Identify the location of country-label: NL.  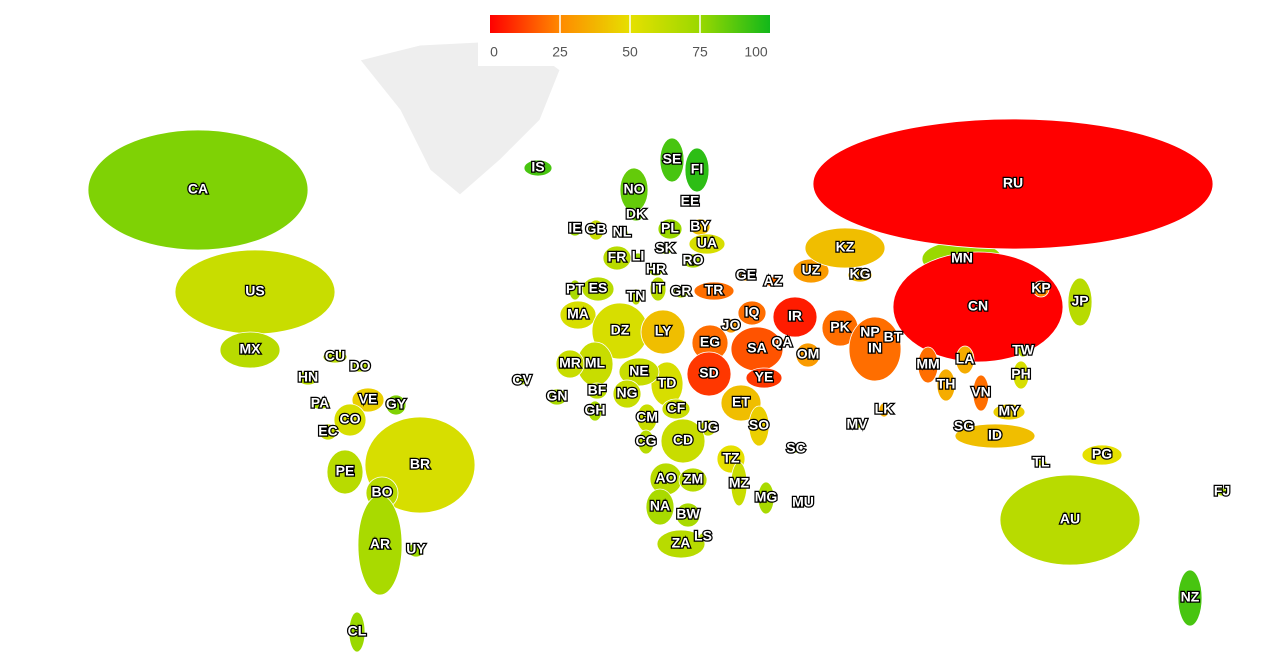
(622, 232).